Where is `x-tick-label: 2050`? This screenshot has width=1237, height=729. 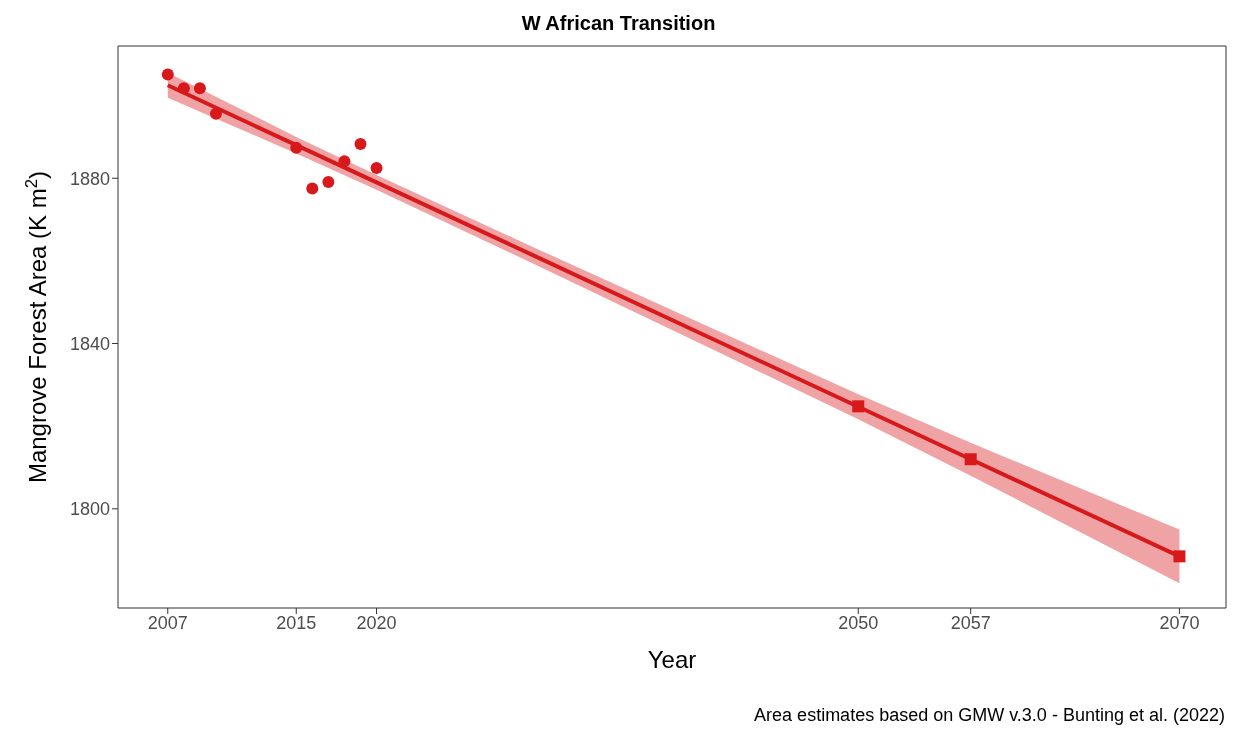 x-tick-label: 2050 is located at coordinates (858, 622).